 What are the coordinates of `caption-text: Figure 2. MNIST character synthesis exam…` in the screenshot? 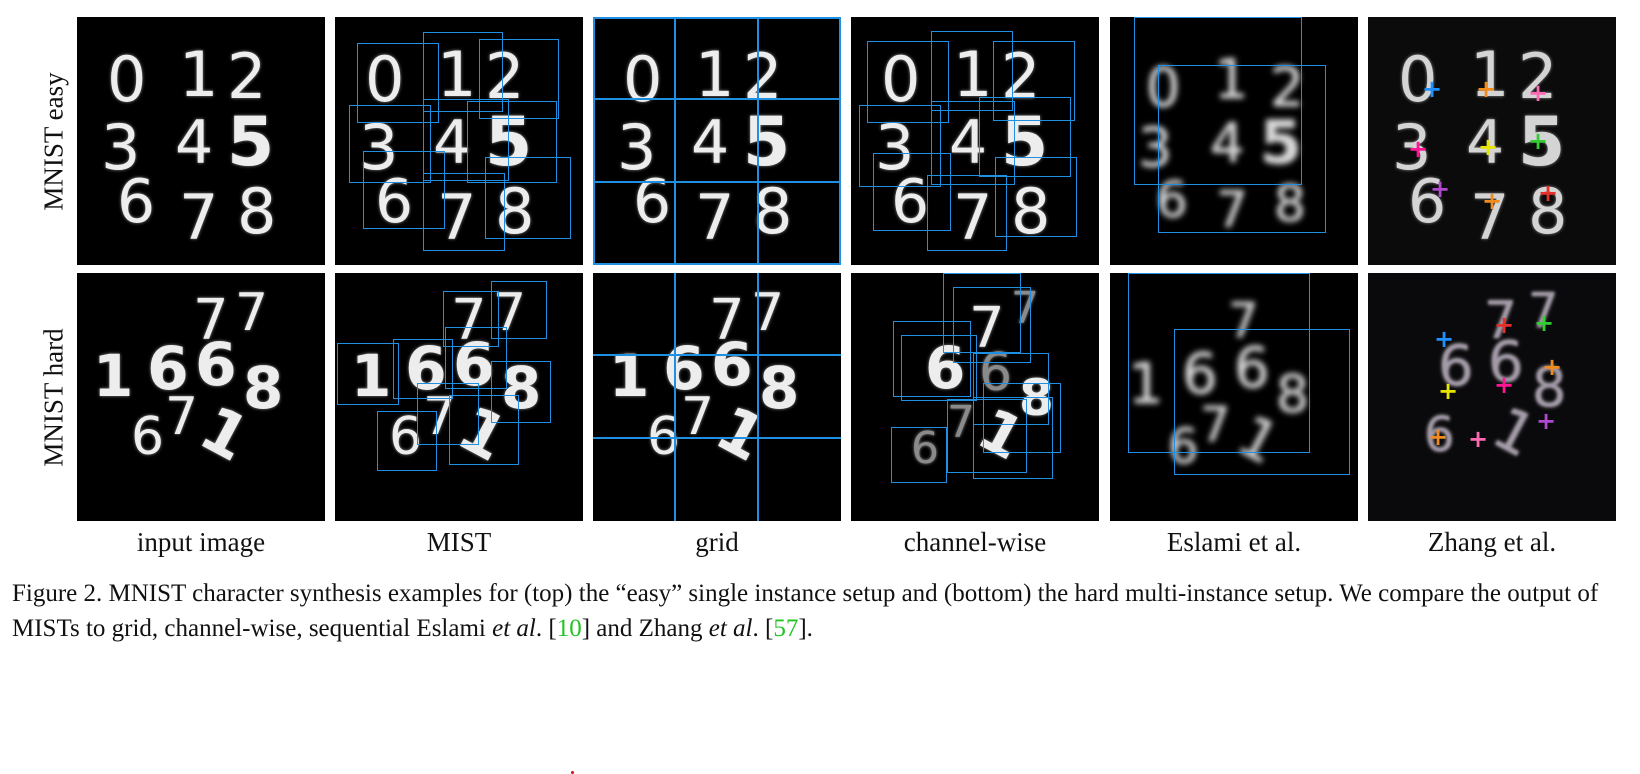 It's located at (805, 611).